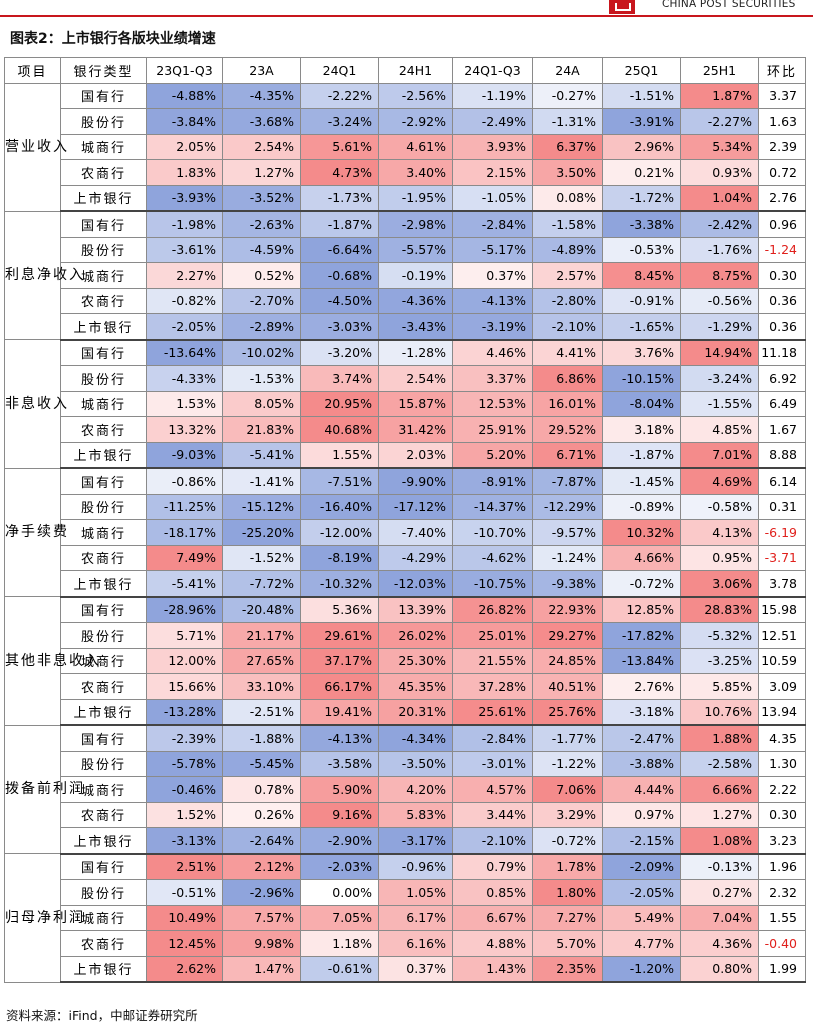  What do you see at coordinates (261, 506) in the screenshot?
I see `growth-value-cell: -15.12%` at bounding box center [261, 506].